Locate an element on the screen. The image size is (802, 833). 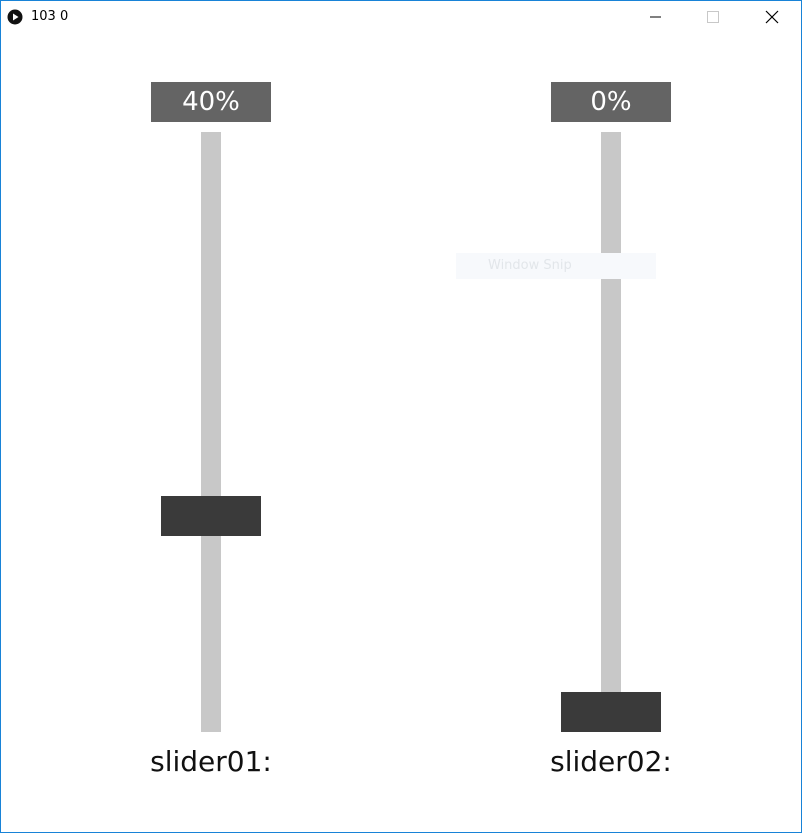
maximize-icon is located at coordinates (713, 17).